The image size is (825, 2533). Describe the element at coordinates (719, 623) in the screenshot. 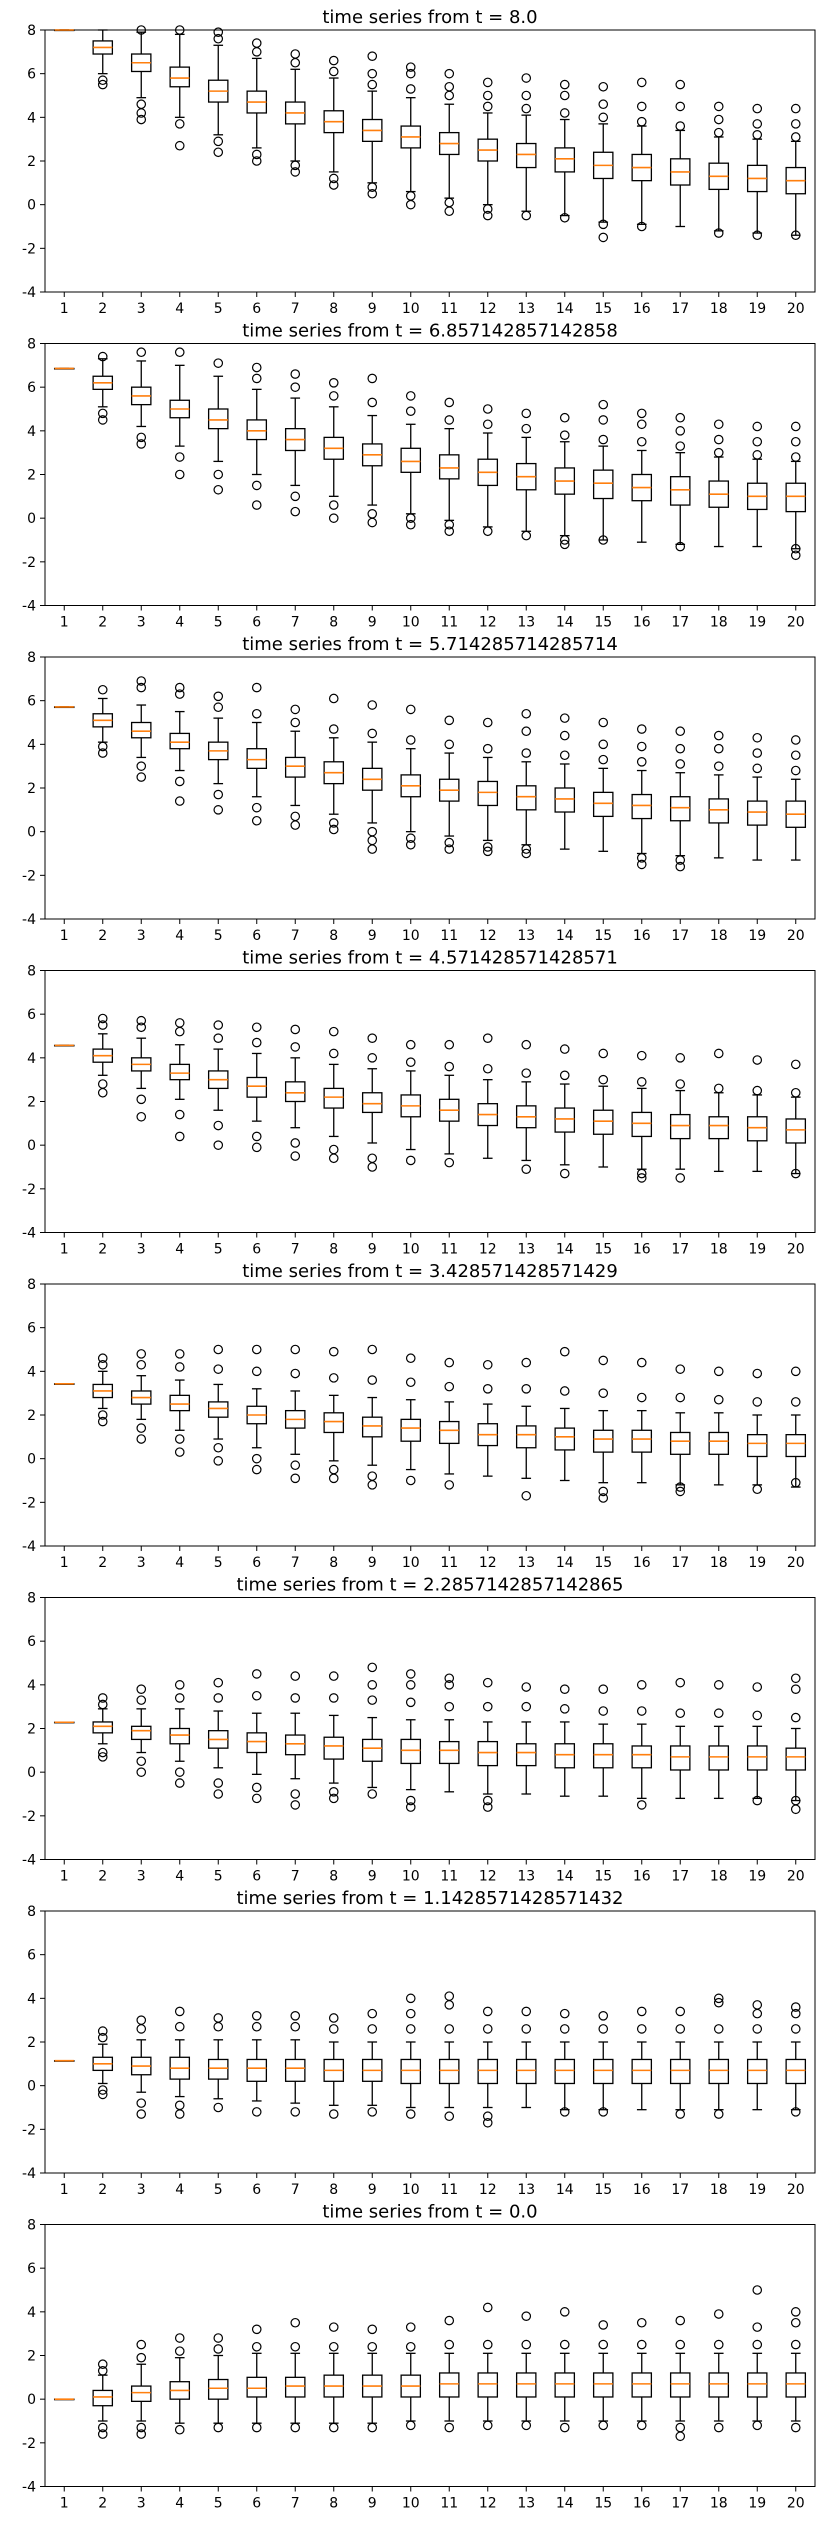

I see `x-tick-label: 18` at that location.